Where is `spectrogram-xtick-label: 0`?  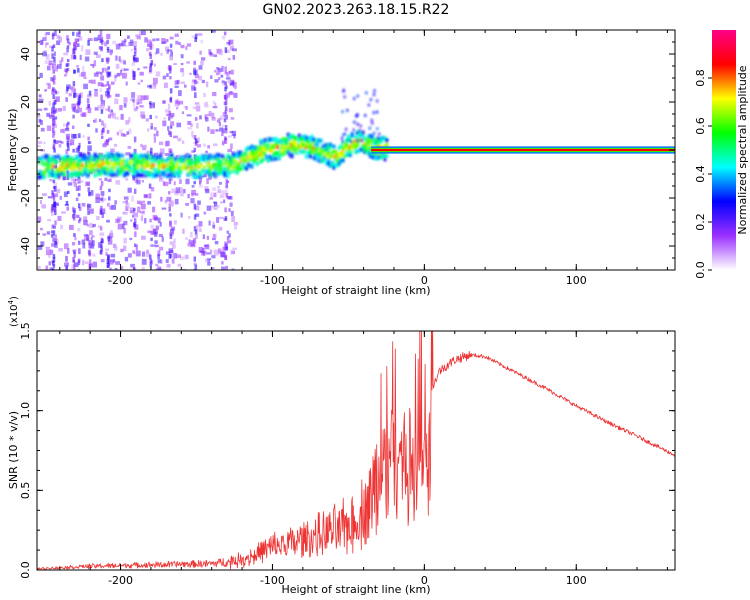 spectrogram-xtick-label: 0 is located at coordinates (424, 280).